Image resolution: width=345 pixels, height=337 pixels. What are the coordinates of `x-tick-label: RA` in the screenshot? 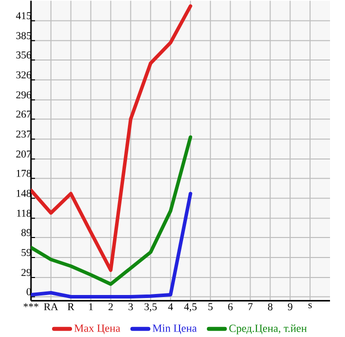 It's located at (51, 306).